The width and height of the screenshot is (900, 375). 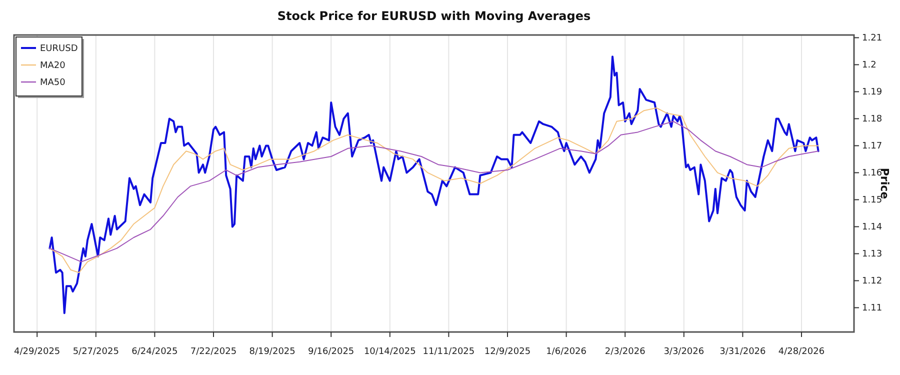 What do you see at coordinates (390, 352) in the screenshot?
I see `x-tick-label: 10/14/2025` at bounding box center [390, 352].